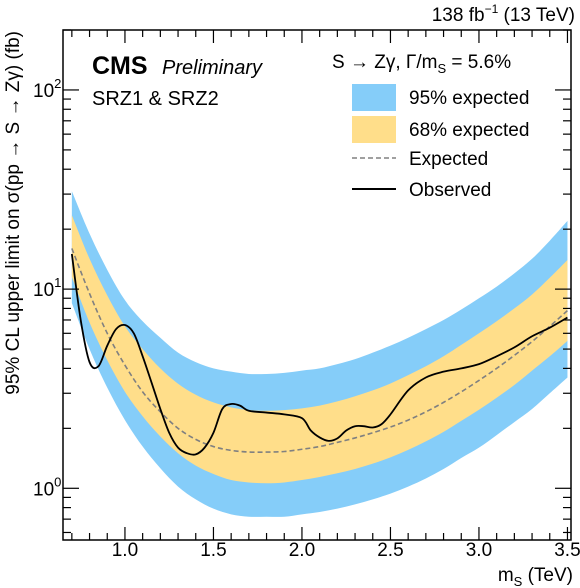  I want to click on x-tick-label: 1.0, so click(125, 550).